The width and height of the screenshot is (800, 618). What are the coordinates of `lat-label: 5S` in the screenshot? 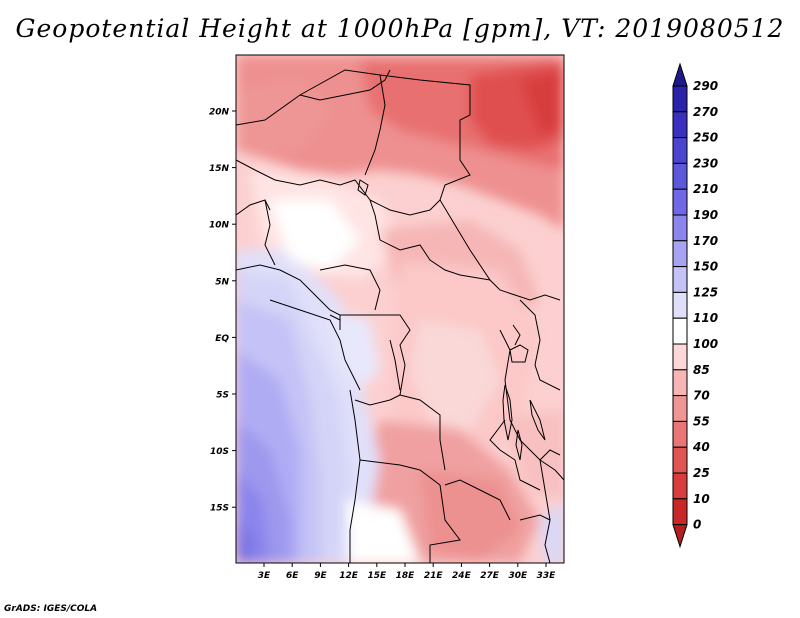 It's located at (222, 396).